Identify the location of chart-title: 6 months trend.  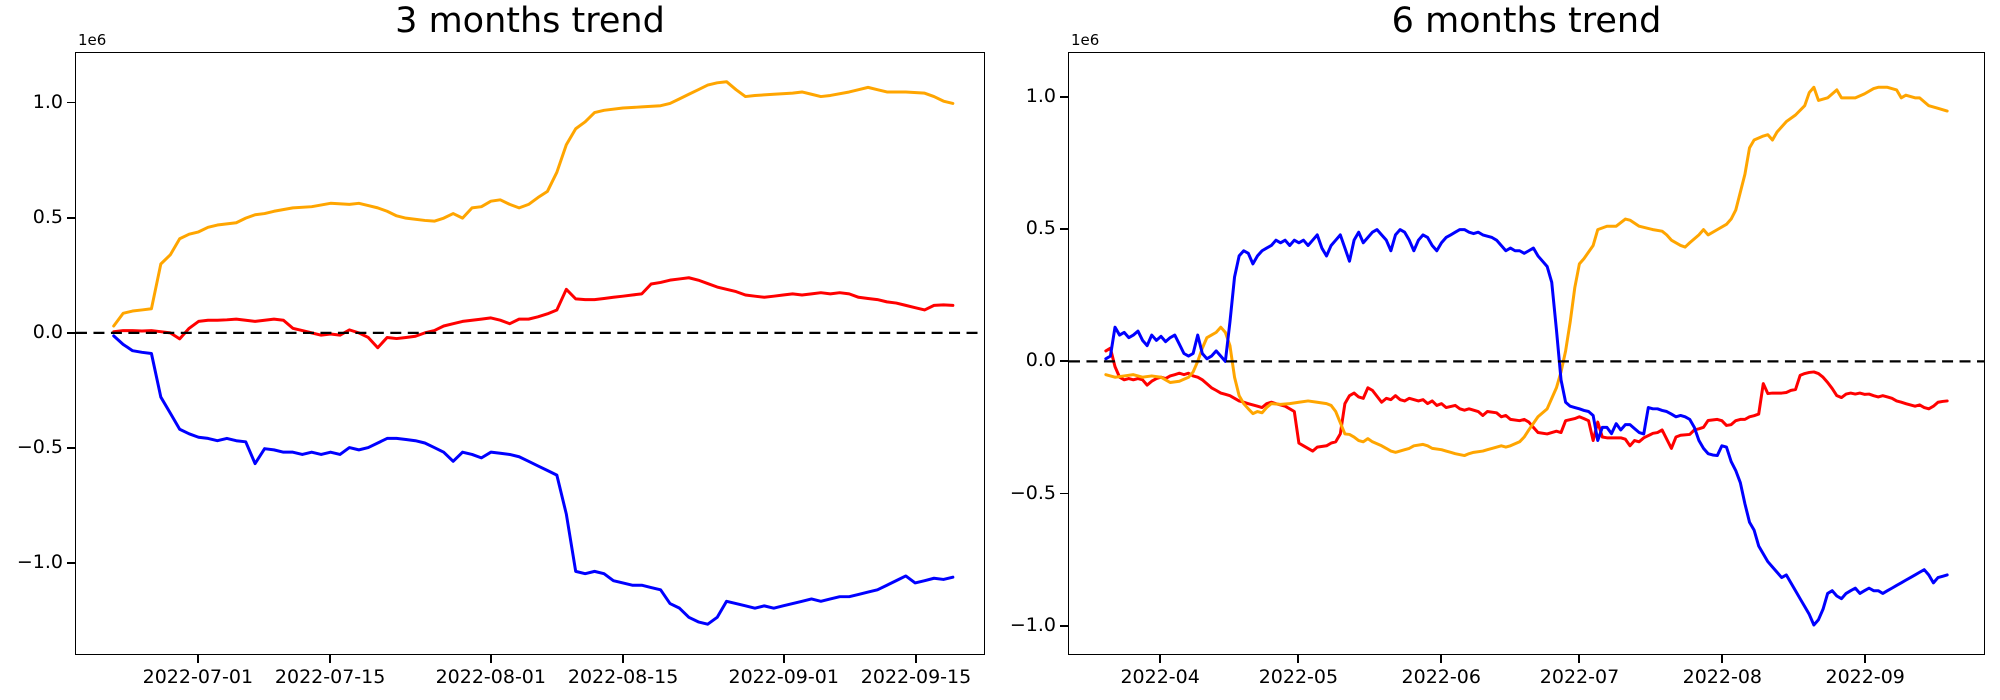
(1526, 21).